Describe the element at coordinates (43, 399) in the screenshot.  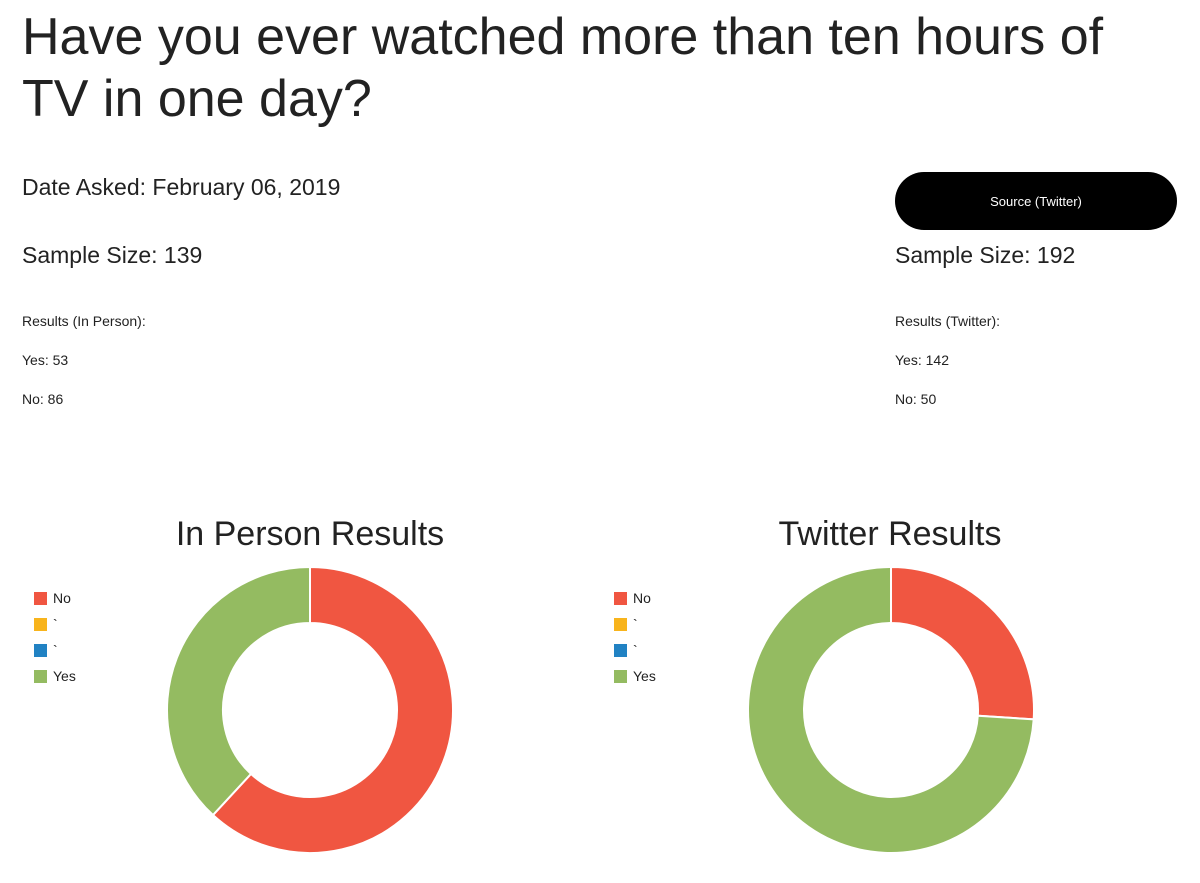
I see `in-person-no-count: No: 86` at that location.